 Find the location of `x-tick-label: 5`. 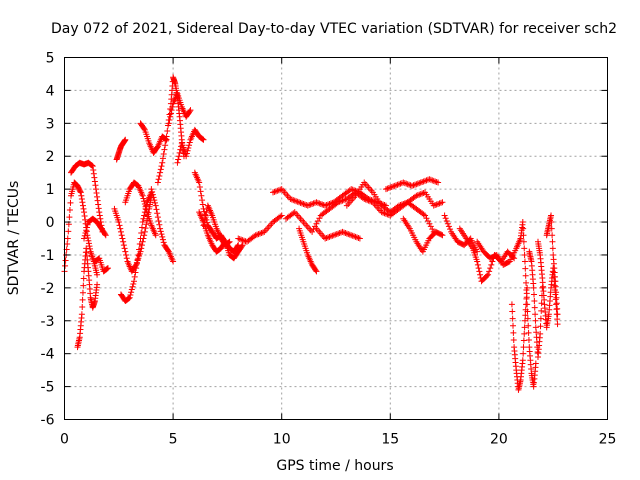

x-tick-label: 5 is located at coordinates (173, 440).